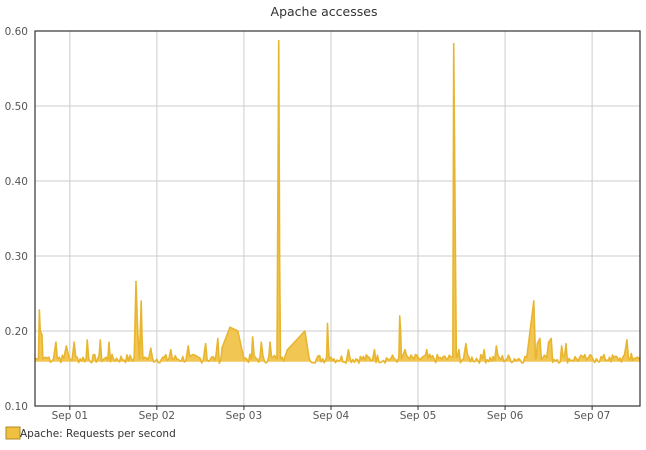 The width and height of the screenshot is (646, 450). I want to click on y-tick-label: 0.10, so click(16, 407).